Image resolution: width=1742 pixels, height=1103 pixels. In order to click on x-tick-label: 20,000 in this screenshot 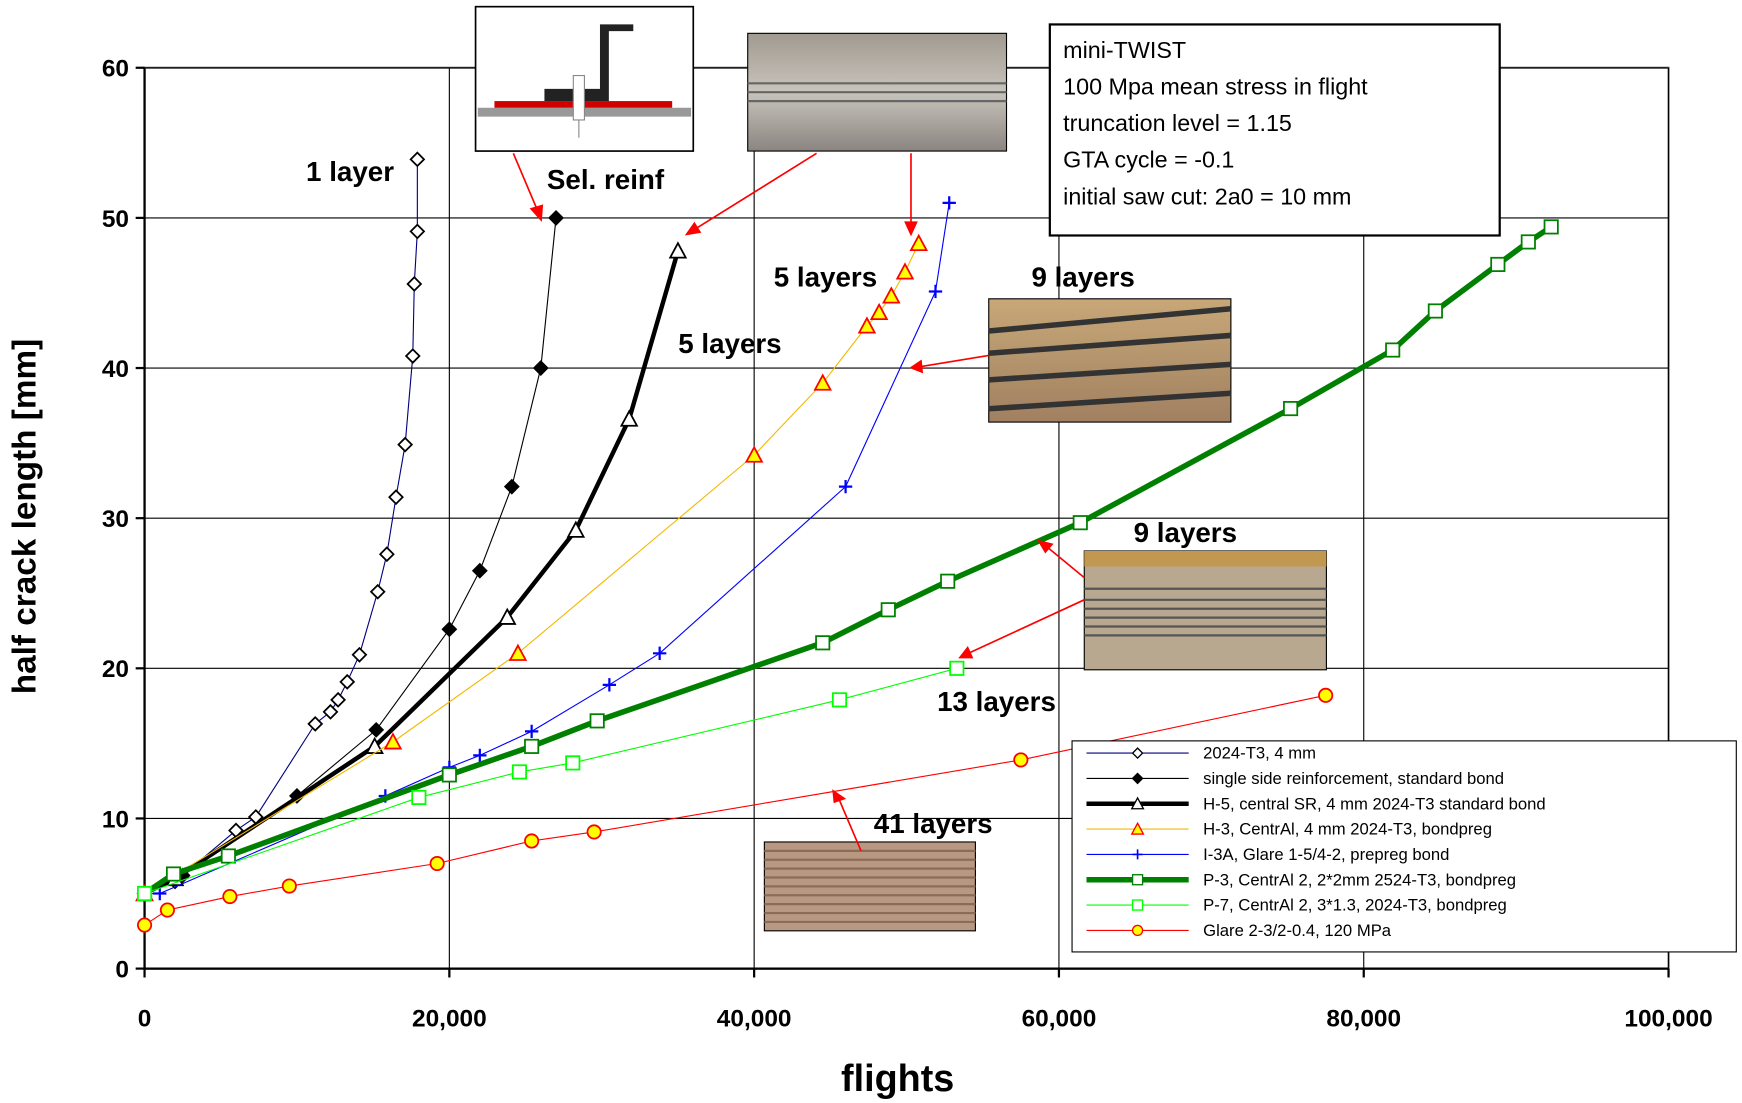, I will do `click(449, 1018)`.